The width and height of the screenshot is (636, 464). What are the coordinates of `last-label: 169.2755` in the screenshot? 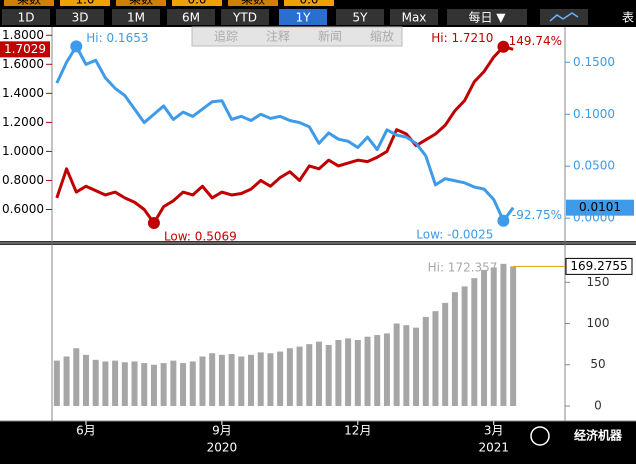 It's located at (598, 266).